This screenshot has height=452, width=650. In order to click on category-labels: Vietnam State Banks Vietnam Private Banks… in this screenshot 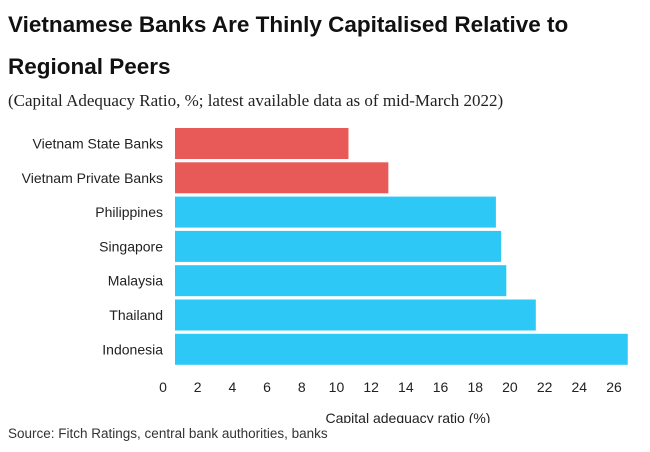, I will do `click(93, 247)`.